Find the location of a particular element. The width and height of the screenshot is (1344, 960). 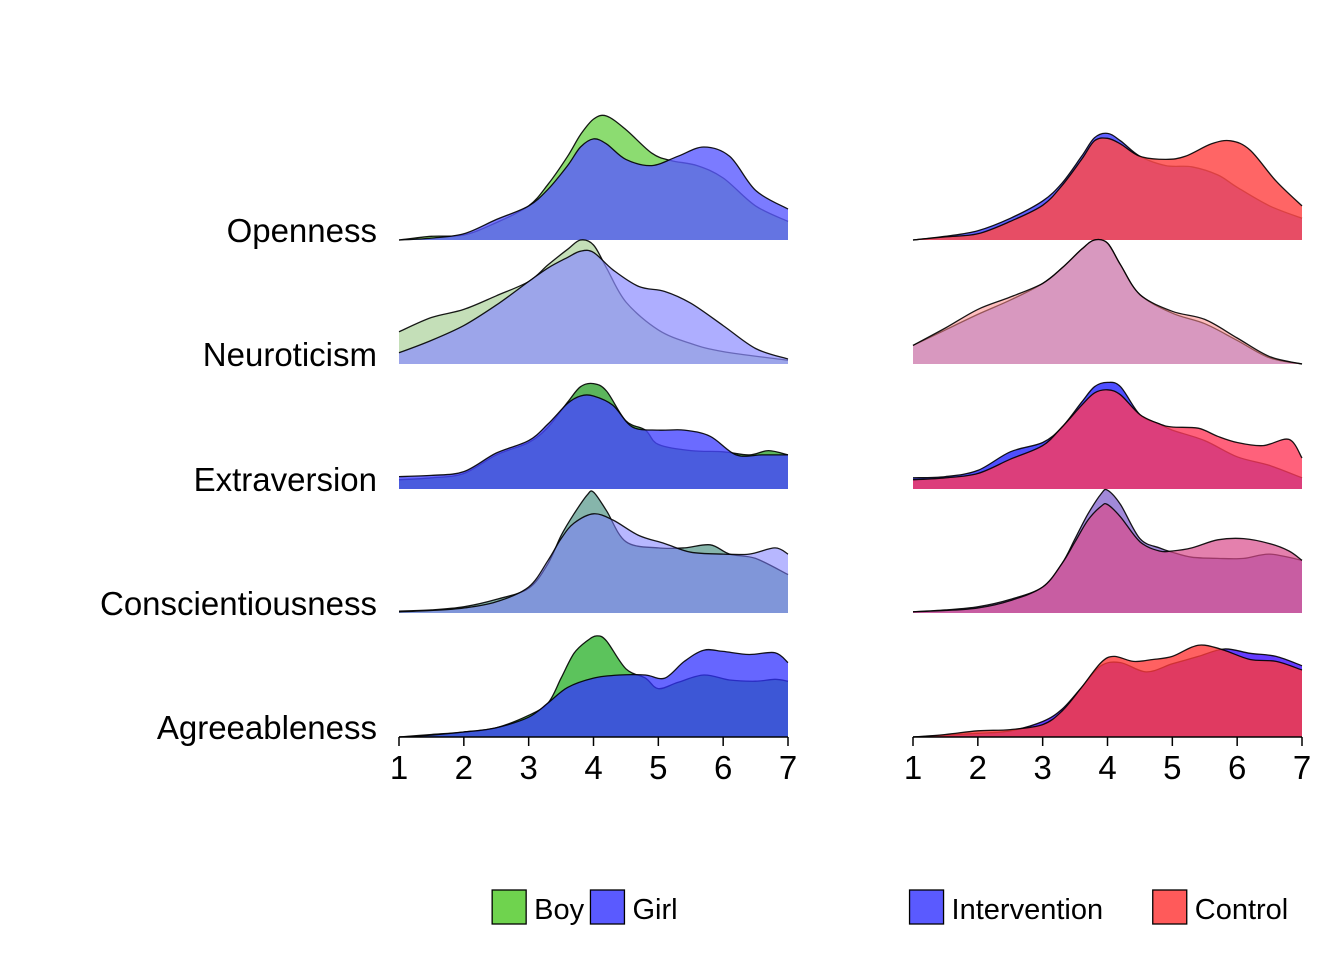

density-extraversion-girl is located at coordinates (593, 441).